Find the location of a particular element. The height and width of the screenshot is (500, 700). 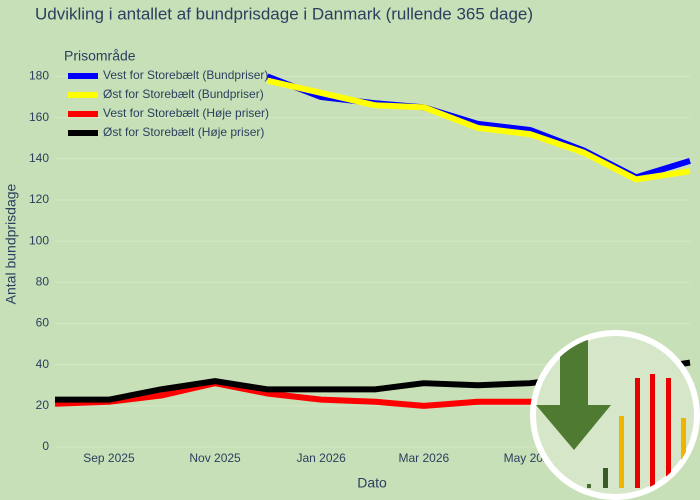

app-badge is located at coordinates (615, 415).